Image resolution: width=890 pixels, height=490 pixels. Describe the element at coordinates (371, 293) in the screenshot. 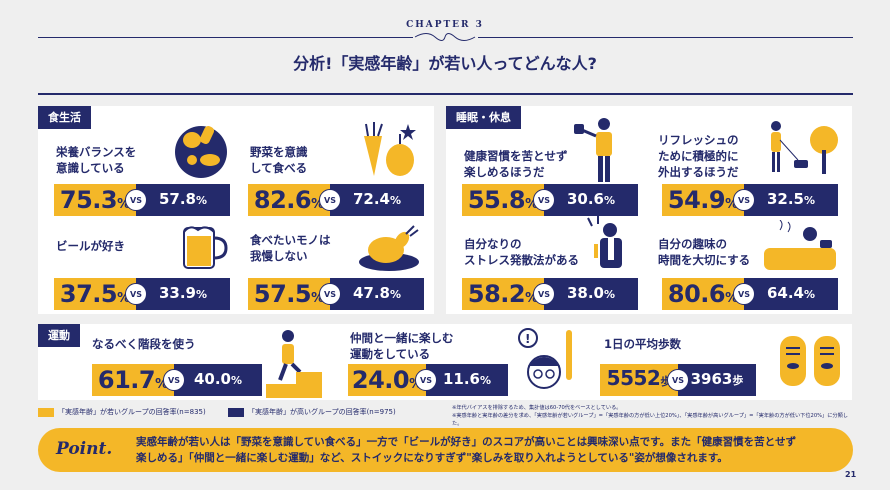

I see `food-old-value: 47.8` at that location.